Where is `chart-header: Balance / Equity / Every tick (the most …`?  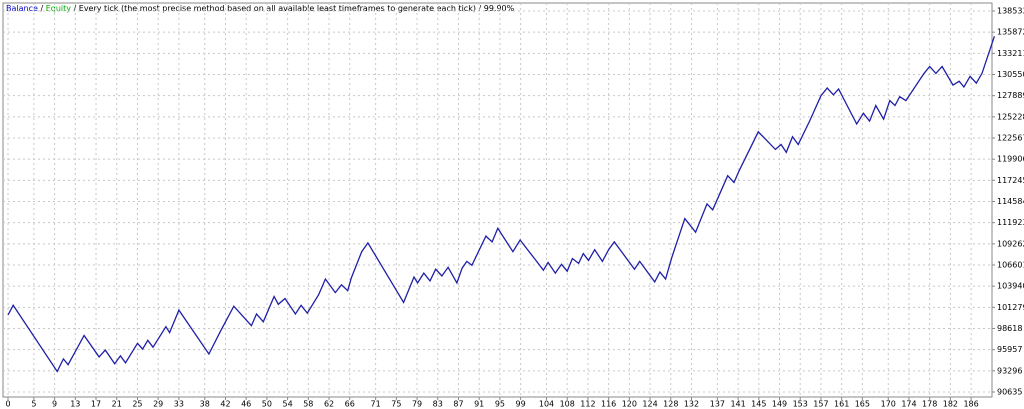
chart-header: Balance / Equity / Every tick (the most … is located at coordinates (260, 8).